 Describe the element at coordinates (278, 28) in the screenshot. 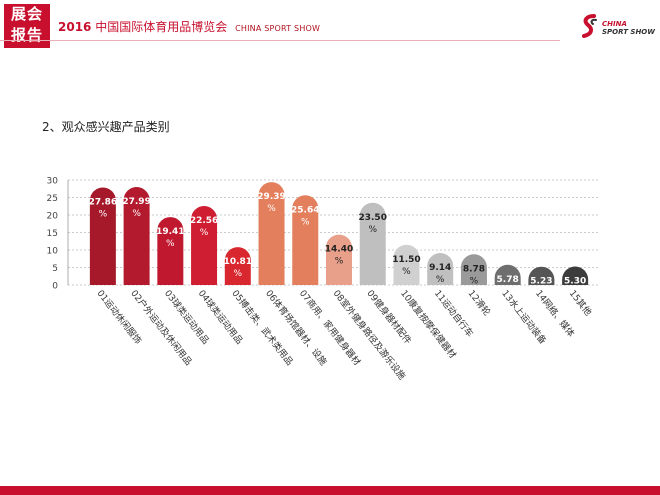

I see `header-title-en: CHINA SPORT SHOW` at that location.